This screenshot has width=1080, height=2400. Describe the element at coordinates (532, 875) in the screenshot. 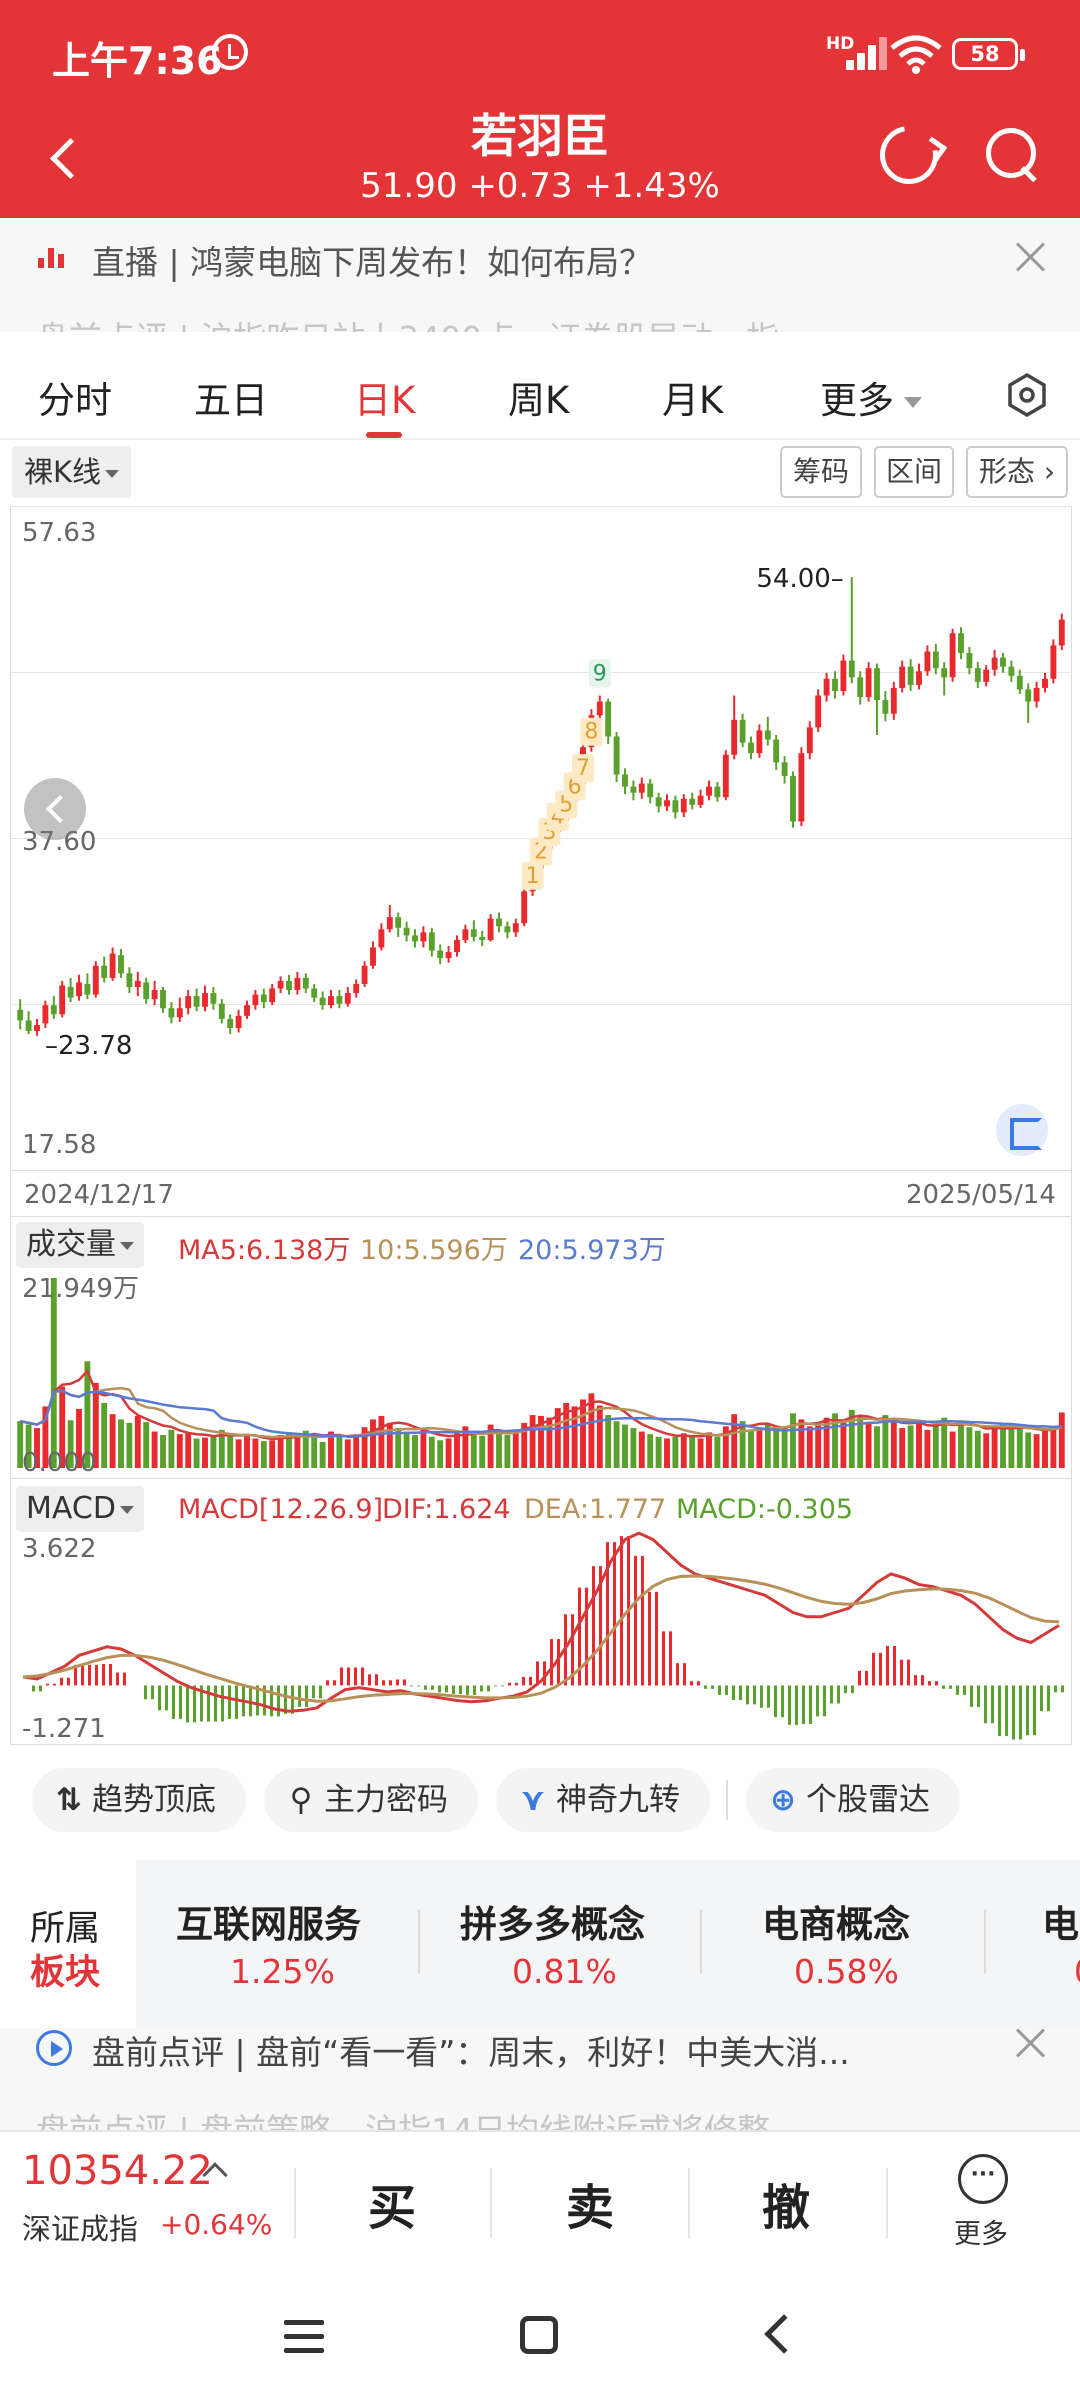

I see `td-count-marker-bg` at that location.